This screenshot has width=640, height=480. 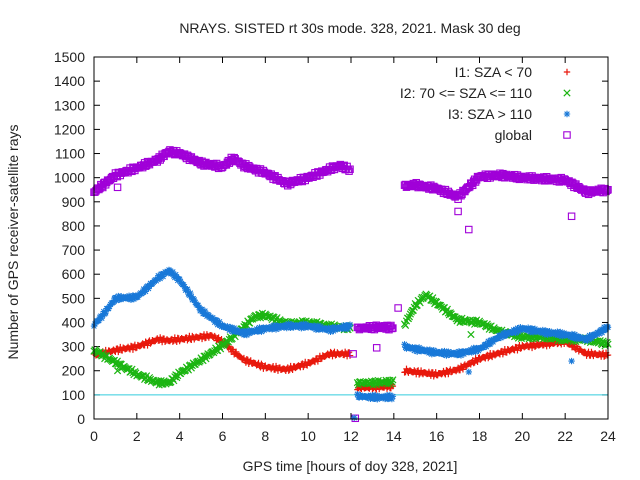 What do you see at coordinates (137, 436) in the screenshot?
I see `x-tick-label: 2` at bounding box center [137, 436].